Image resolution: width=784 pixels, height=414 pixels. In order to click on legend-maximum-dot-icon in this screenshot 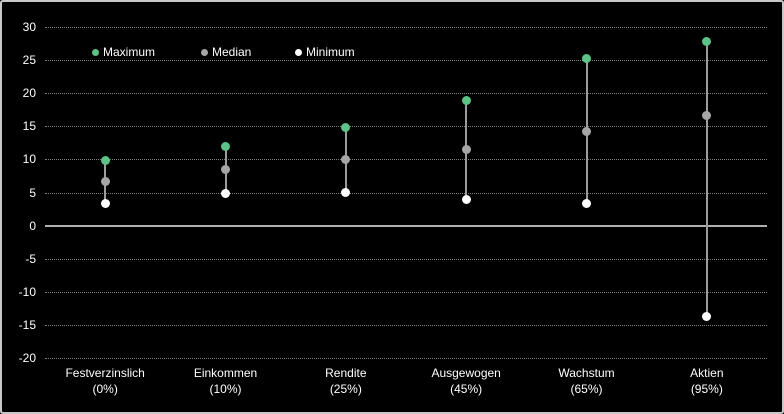, I will do `click(95, 52)`.